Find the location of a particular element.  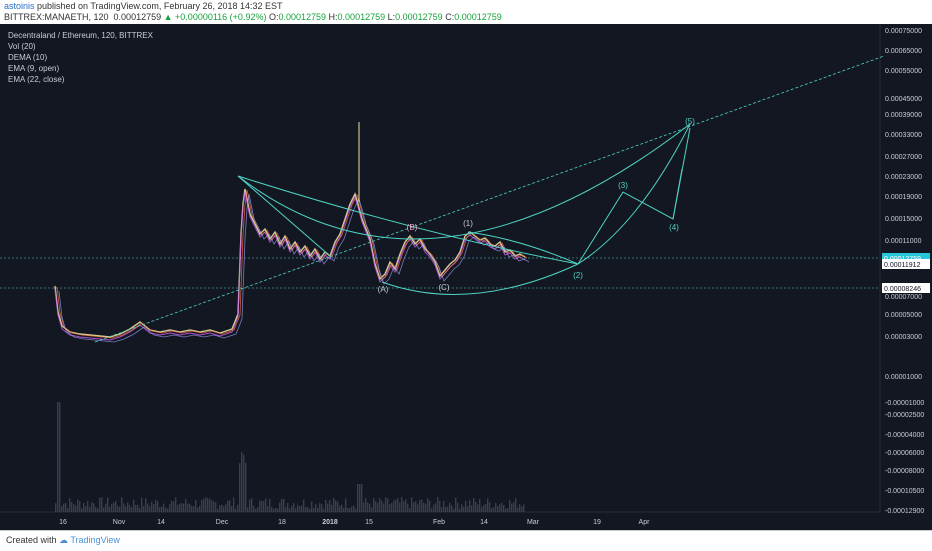

y-tick-label: 0.00003000 is located at coordinates (903, 337).